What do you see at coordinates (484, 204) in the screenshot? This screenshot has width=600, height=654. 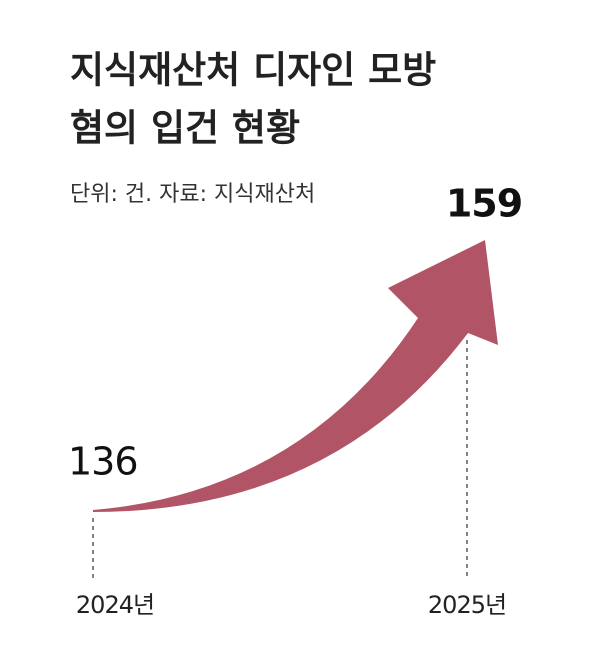 I see `value-label: 159` at bounding box center [484, 204].